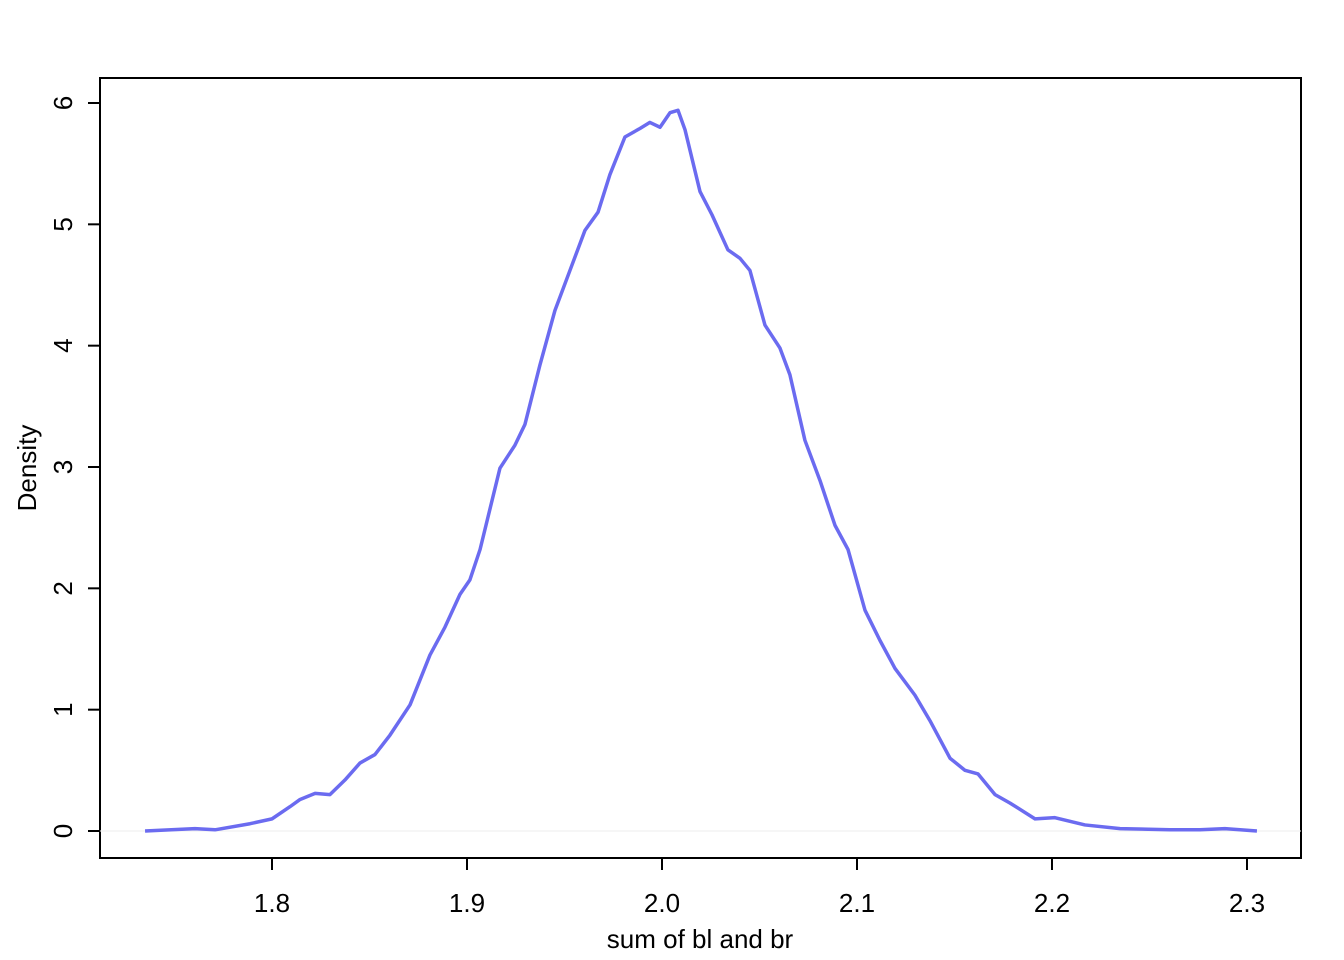 This screenshot has width=1344, height=960. Describe the element at coordinates (700, 939) in the screenshot. I see `x-axis-label: sum of bl and br` at that location.